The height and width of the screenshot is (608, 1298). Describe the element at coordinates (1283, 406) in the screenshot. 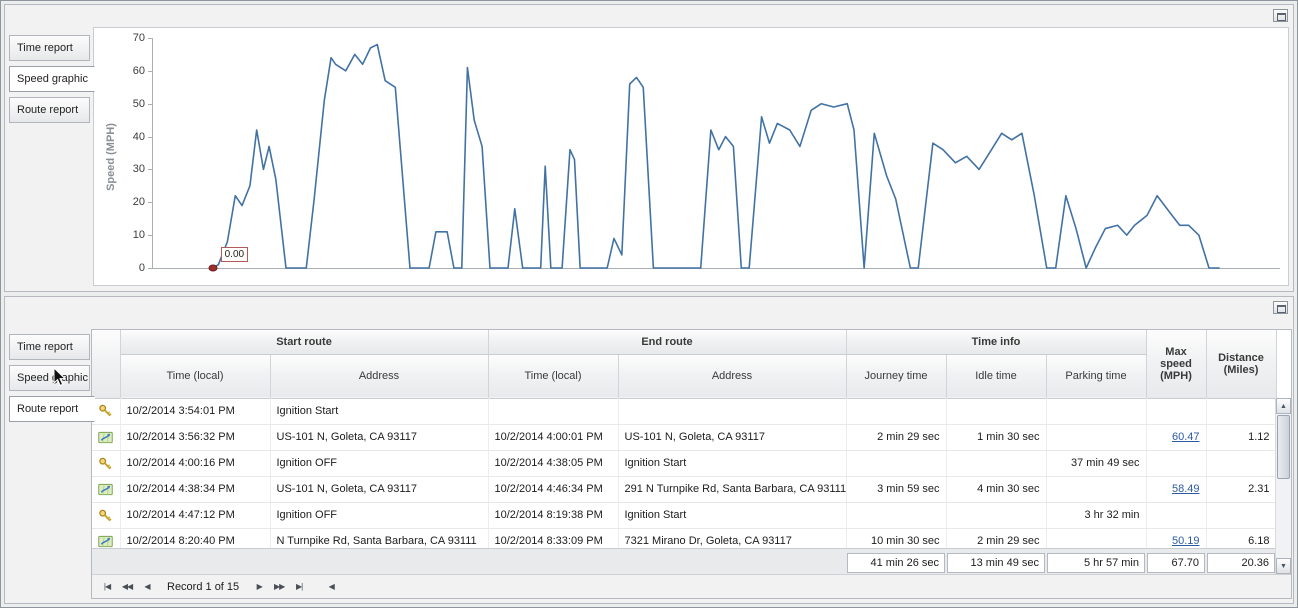

I see `scroll-up-arrow-icon: ▲` at that location.